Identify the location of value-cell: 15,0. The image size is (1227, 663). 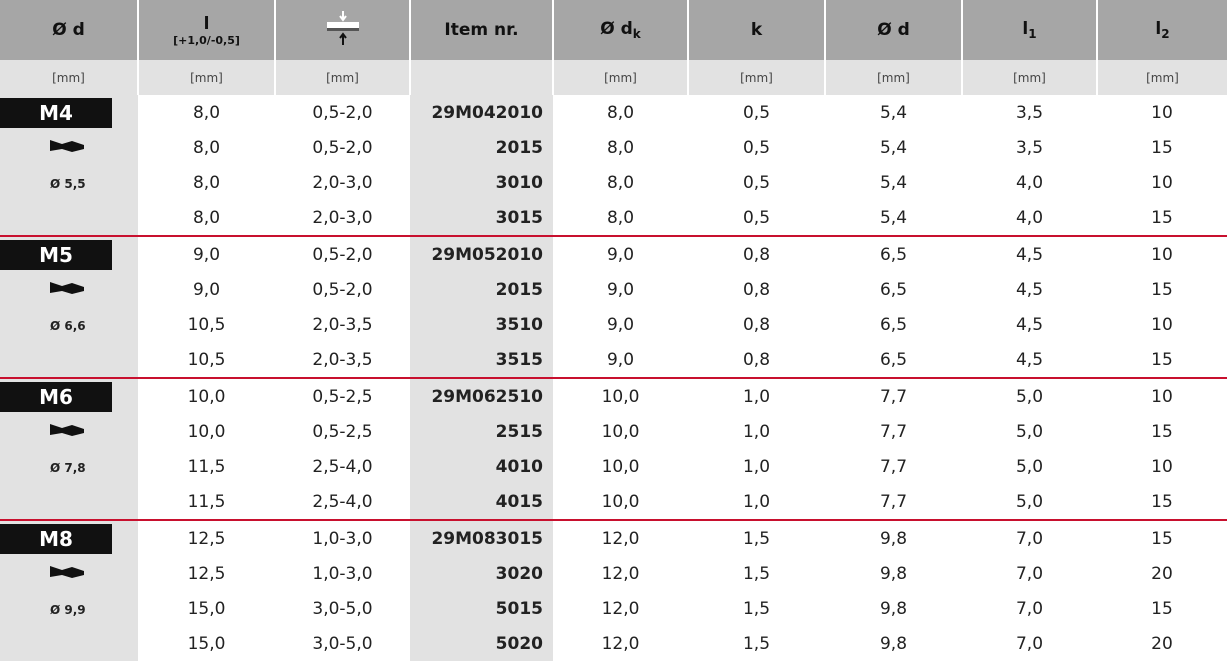
(206, 608).